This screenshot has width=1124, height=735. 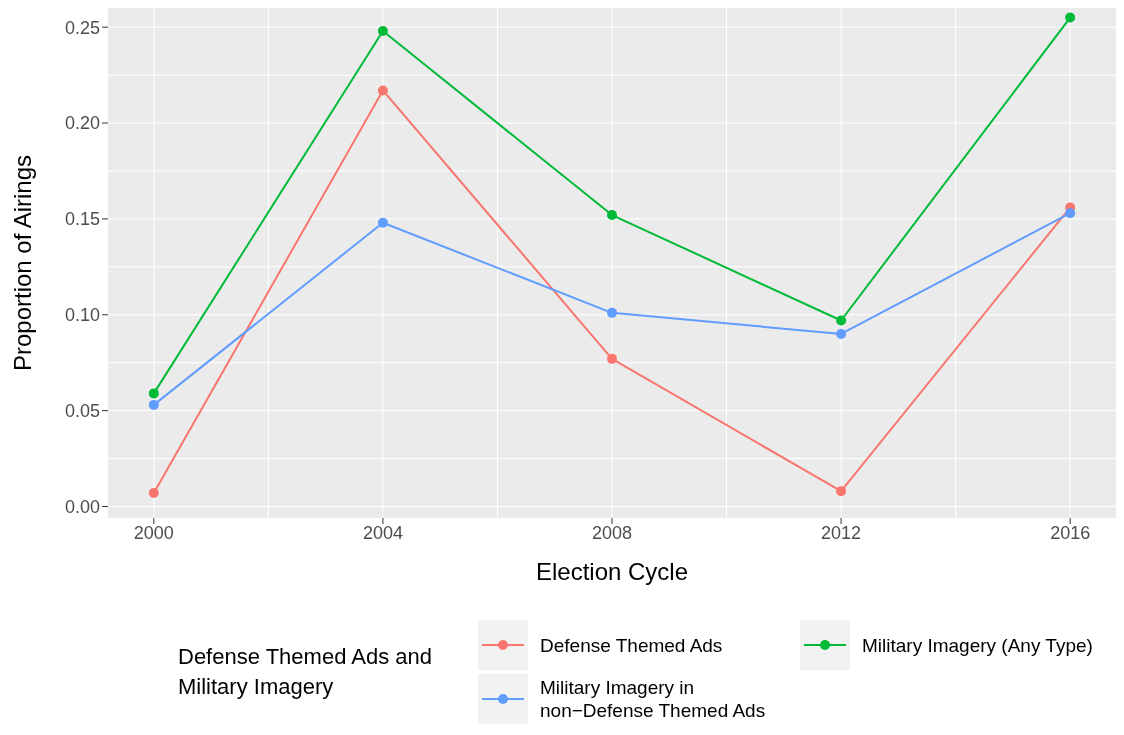 I want to click on x-tick-label: 2008, so click(x=612, y=532).